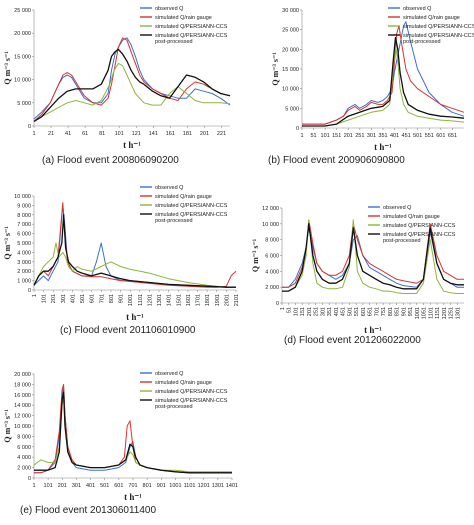 Image resolution: width=474 pixels, height=525 pixels. What do you see at coordinates (22, 406) in the screenshot?
I see `y-tick-label: 14 000` at bounding box center [22, 406].